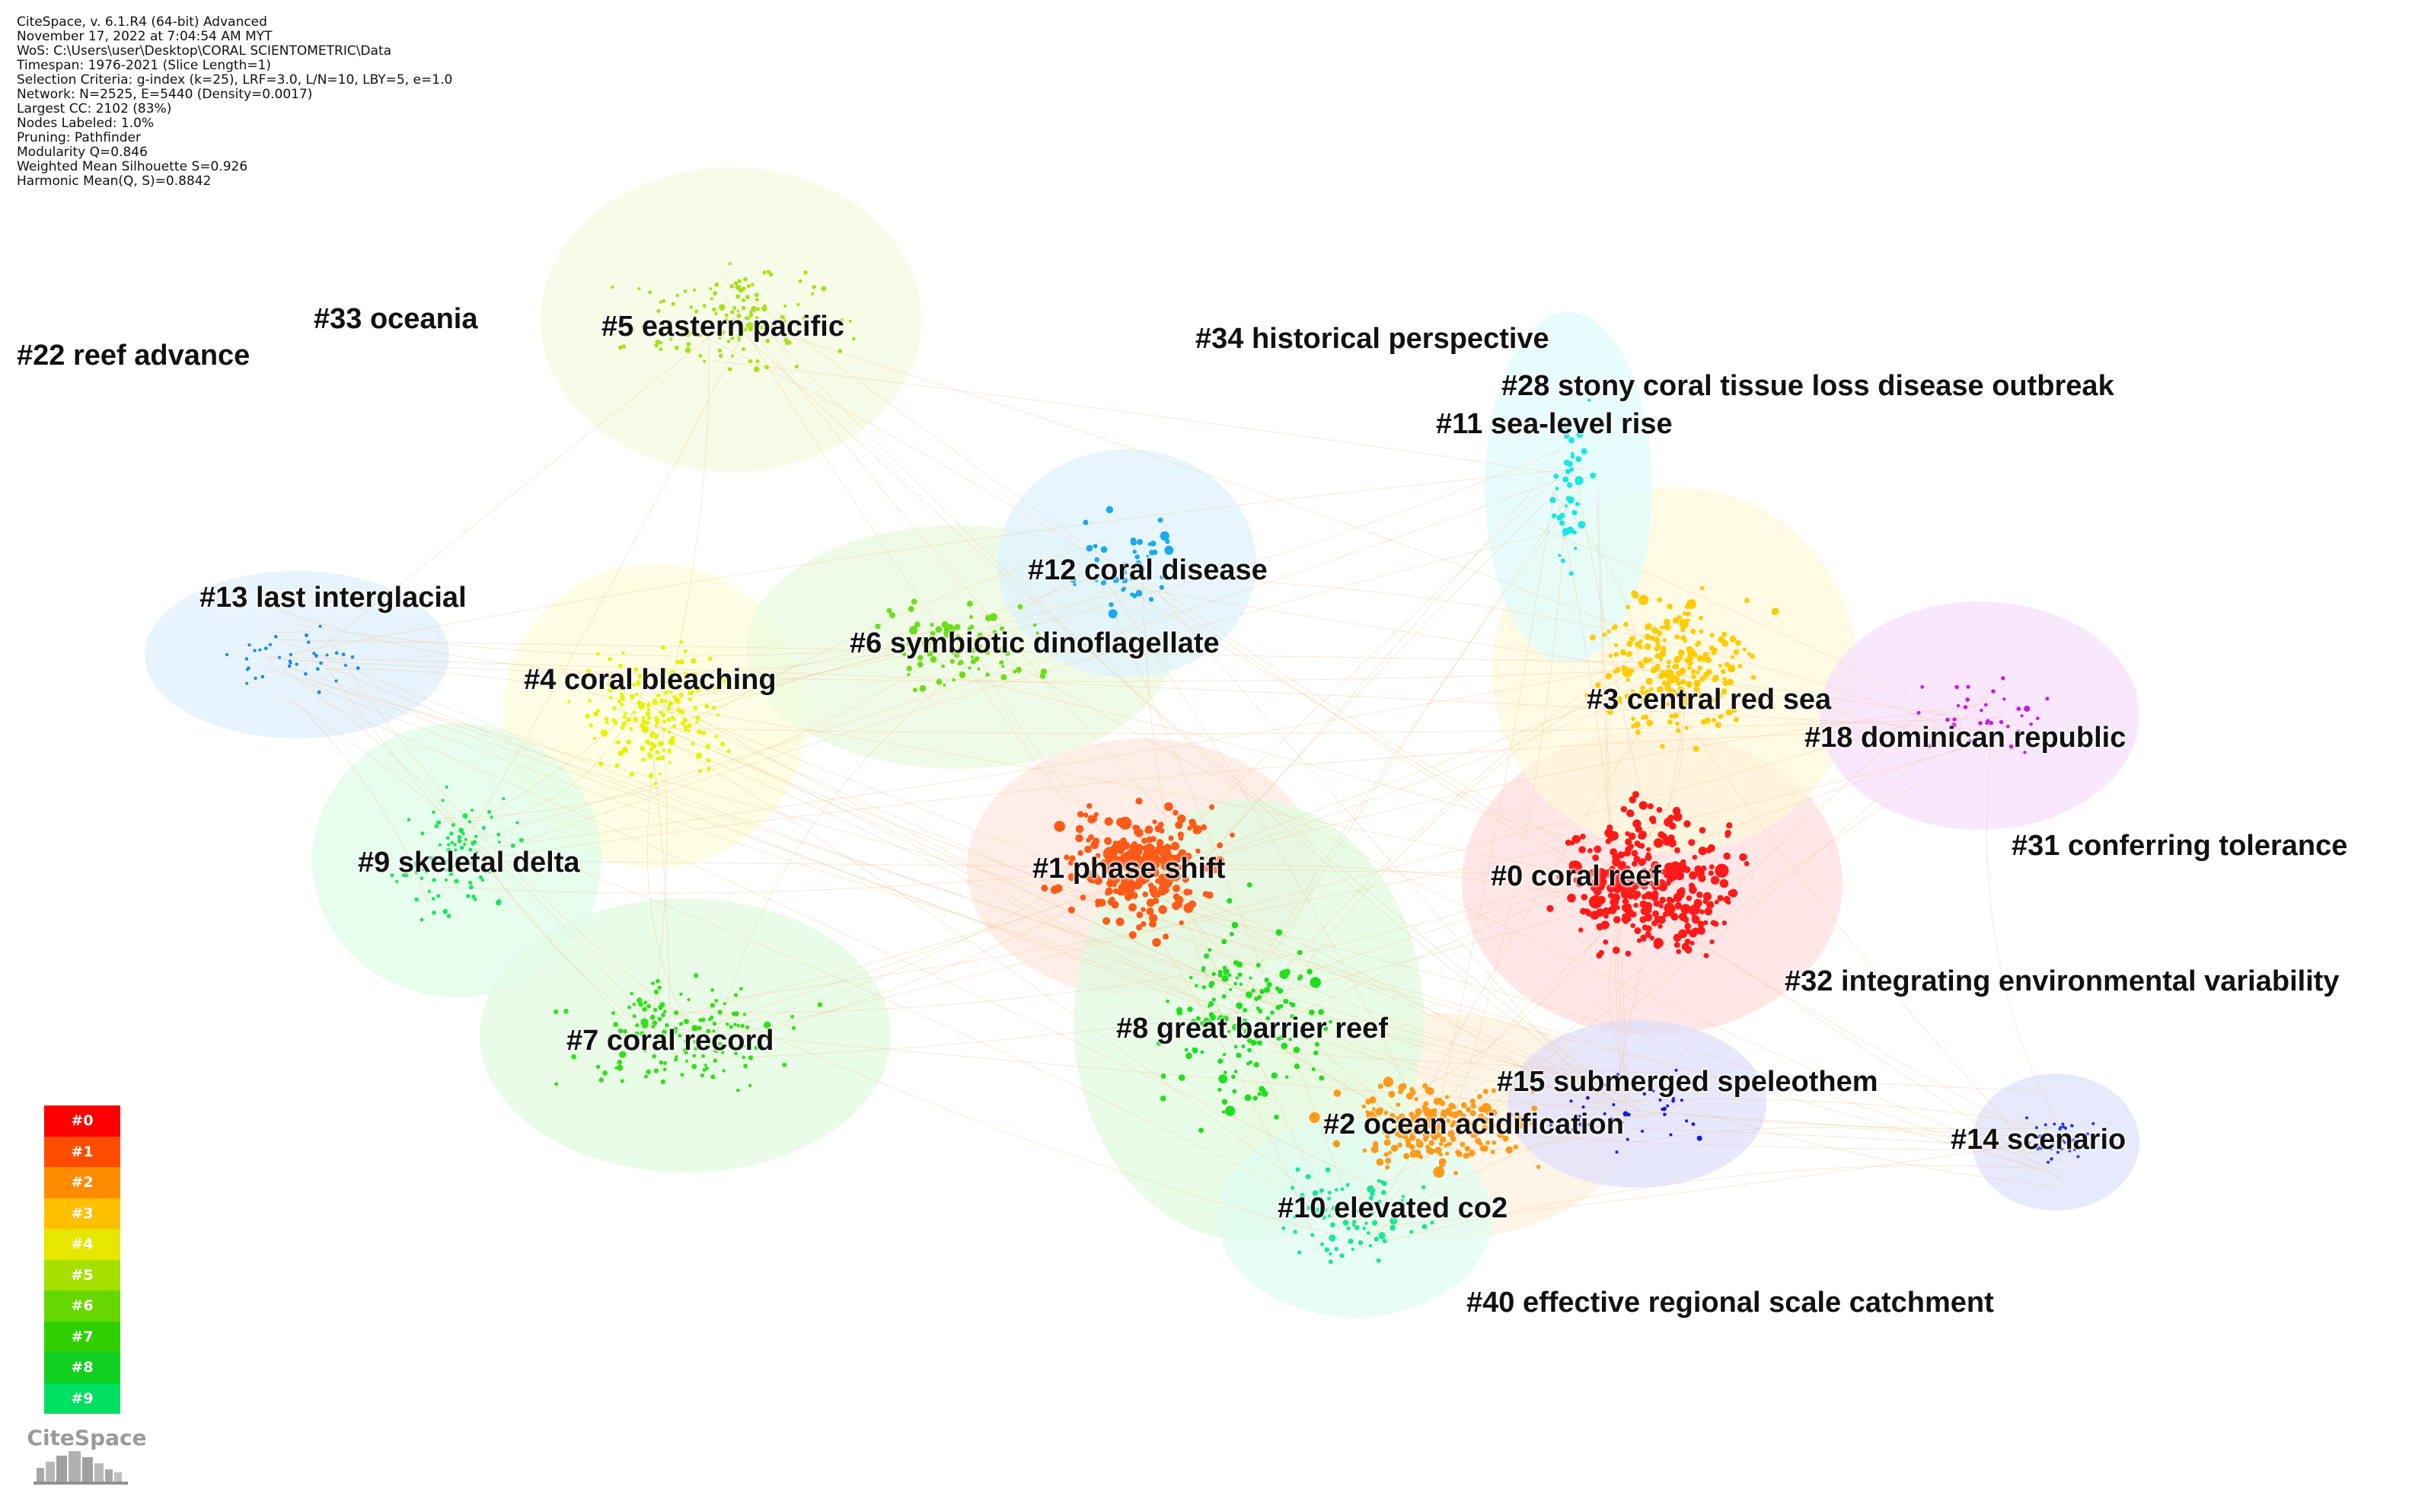 This screenshot has width=2412, height=1512. Describe the element at coordinates (1393, 1208) in the screenshot. I see `cluster-label-10: #10 elevated co2` at that location.